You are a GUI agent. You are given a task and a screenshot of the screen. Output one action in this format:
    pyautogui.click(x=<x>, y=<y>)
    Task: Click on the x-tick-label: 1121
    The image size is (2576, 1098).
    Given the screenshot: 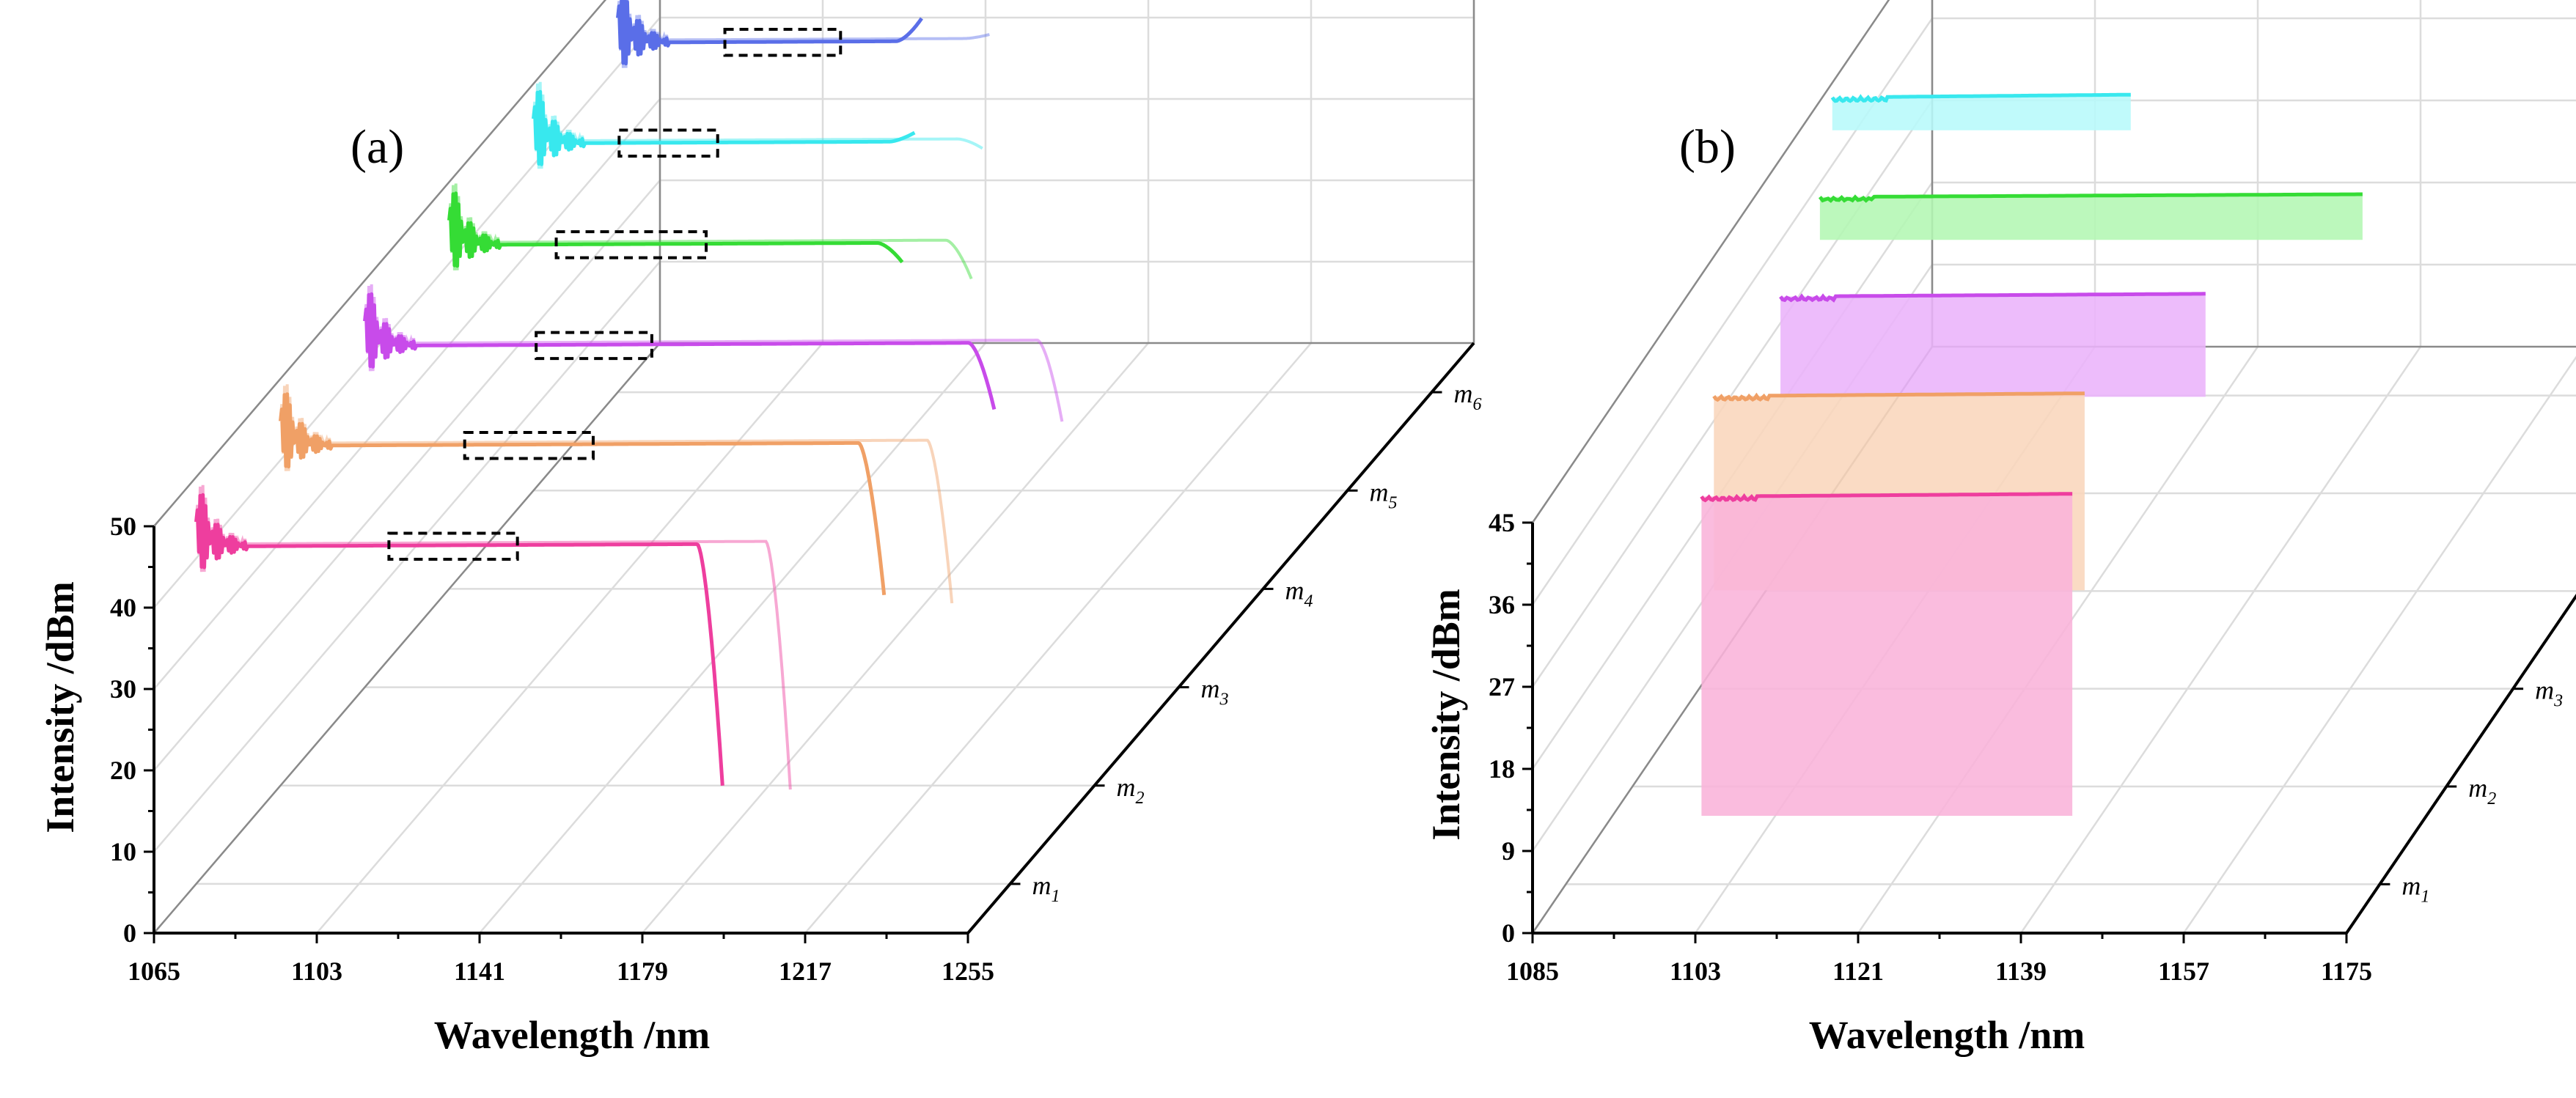 What is the action you would take?
    pyautogui.click(x=1858, y=971)
    